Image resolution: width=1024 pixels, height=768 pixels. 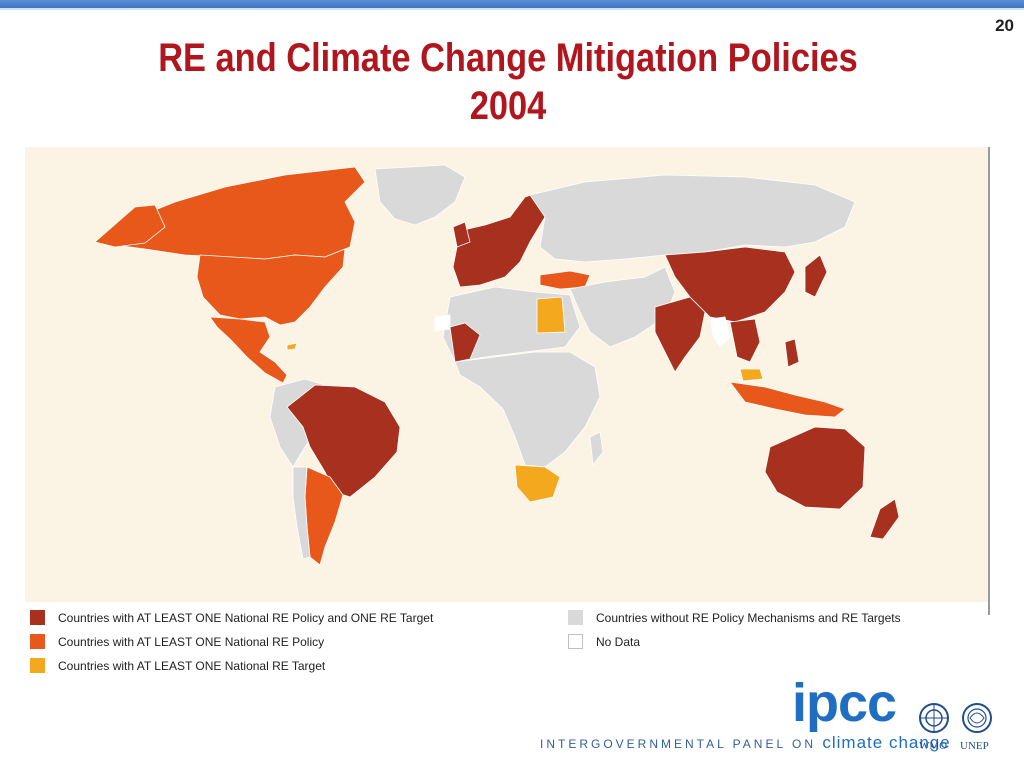 I want to click on region-caribbean, so click(x=292, y=346).